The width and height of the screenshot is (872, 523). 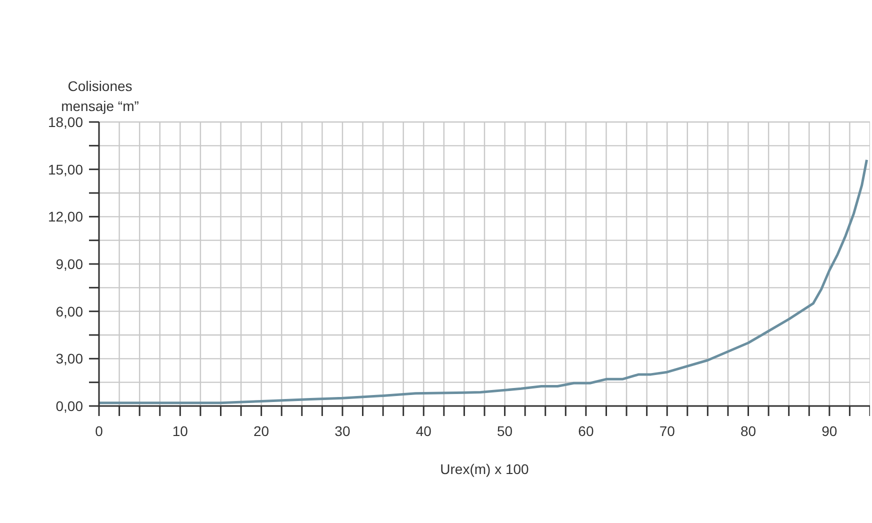 I want to click on y-tick-label: 15,00, so click(x=66, y=169).